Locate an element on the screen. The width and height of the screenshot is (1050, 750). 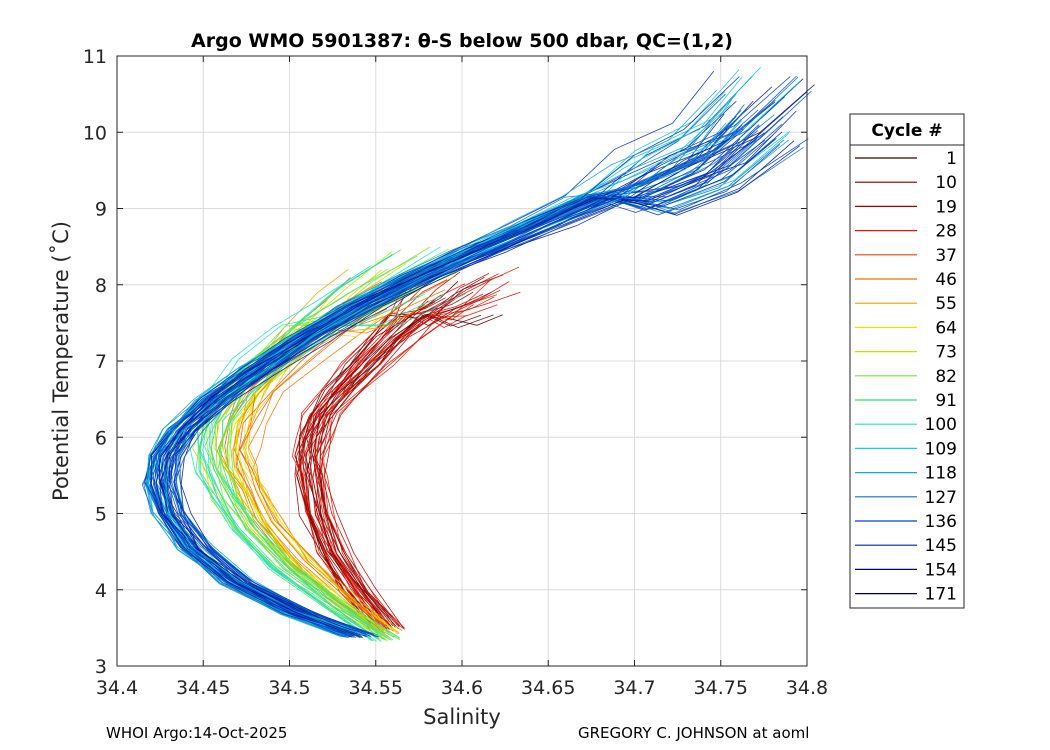
legend-label-109: 109 is located at coordinates (941, 449).